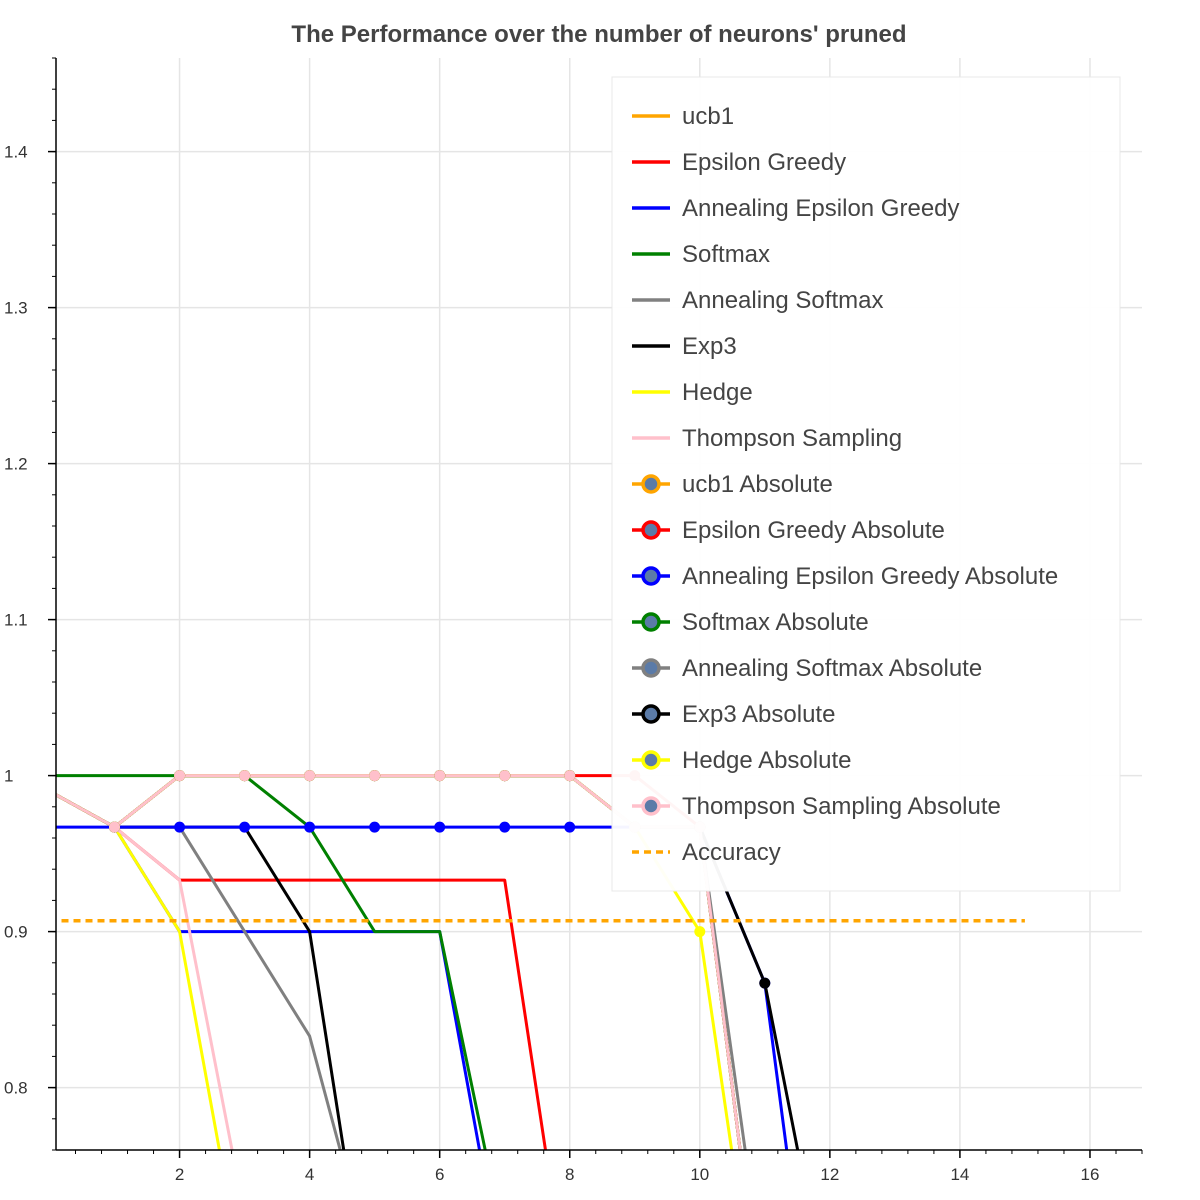 The height and width of the screenshot is (1200, 1200). Describe the element at coordinates (813, 530) in the screenshot. I see `legend-label: Epsilon Greedy Absolute` at that location.